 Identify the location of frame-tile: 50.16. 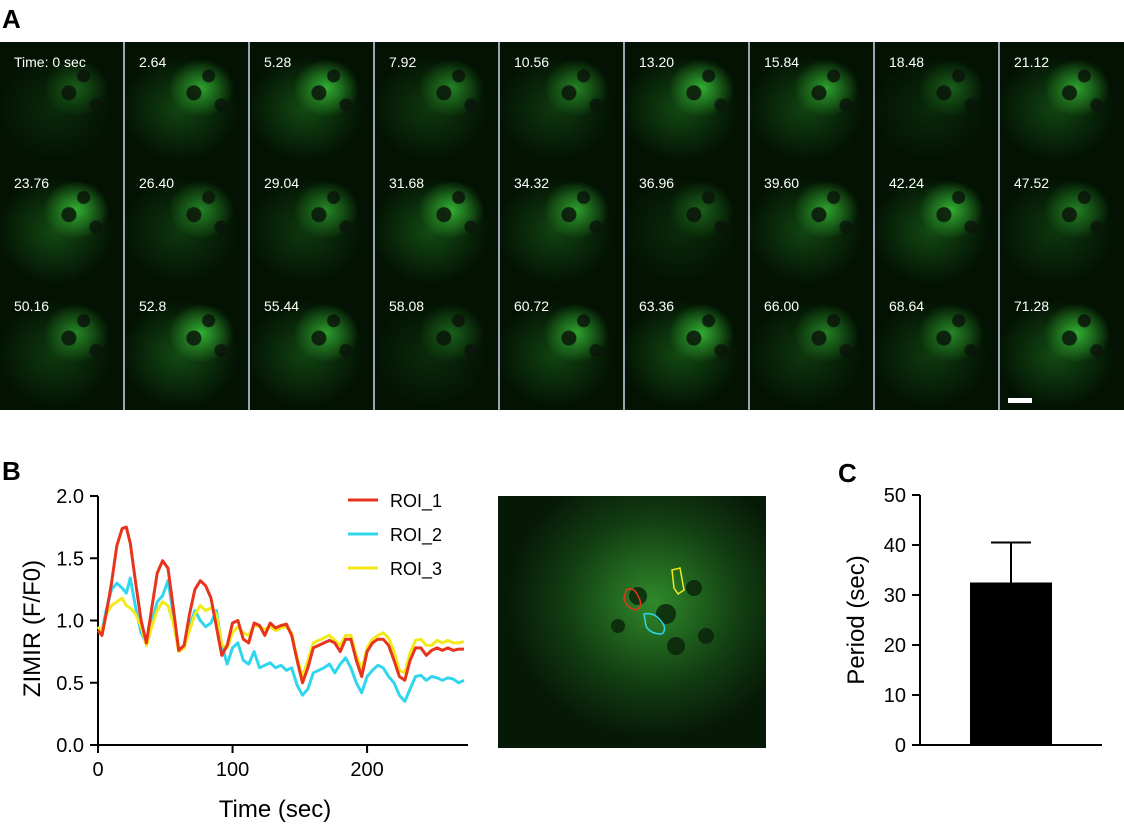
(62, 348).